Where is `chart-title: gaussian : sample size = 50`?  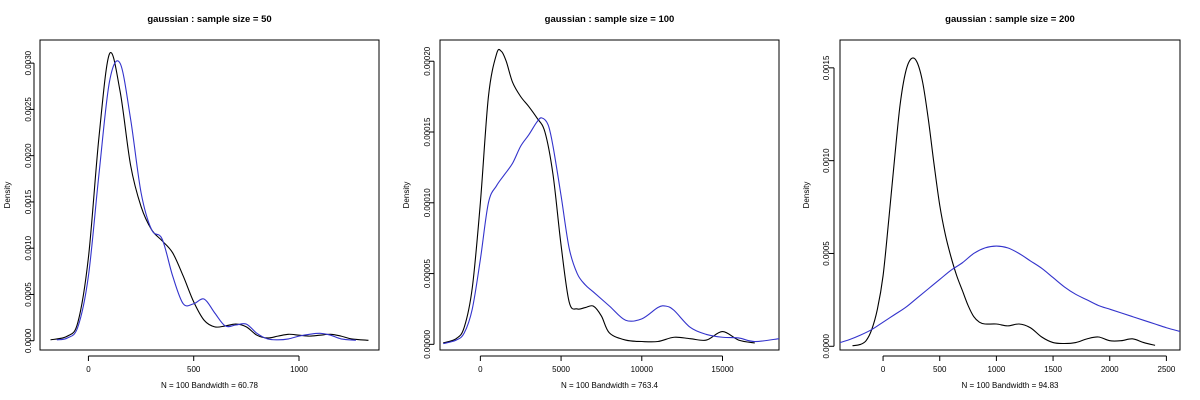 chart-title: gaussian : sample size = 50 is located at coordinates (209, 19).